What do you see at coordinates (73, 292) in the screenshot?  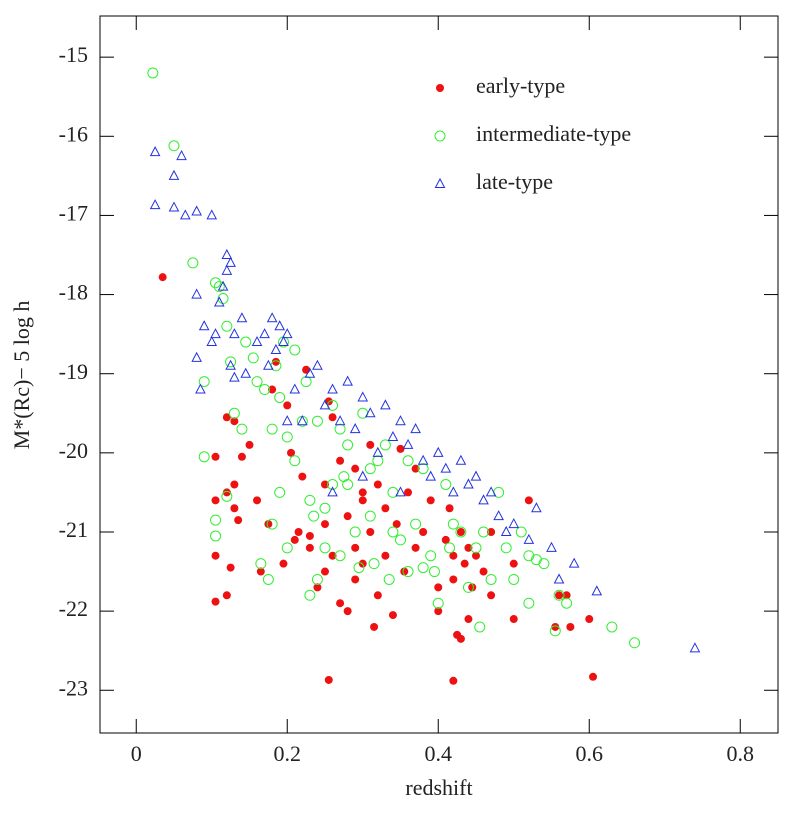 I see `y-tick-label: -18` at bounding box center [73, 292].